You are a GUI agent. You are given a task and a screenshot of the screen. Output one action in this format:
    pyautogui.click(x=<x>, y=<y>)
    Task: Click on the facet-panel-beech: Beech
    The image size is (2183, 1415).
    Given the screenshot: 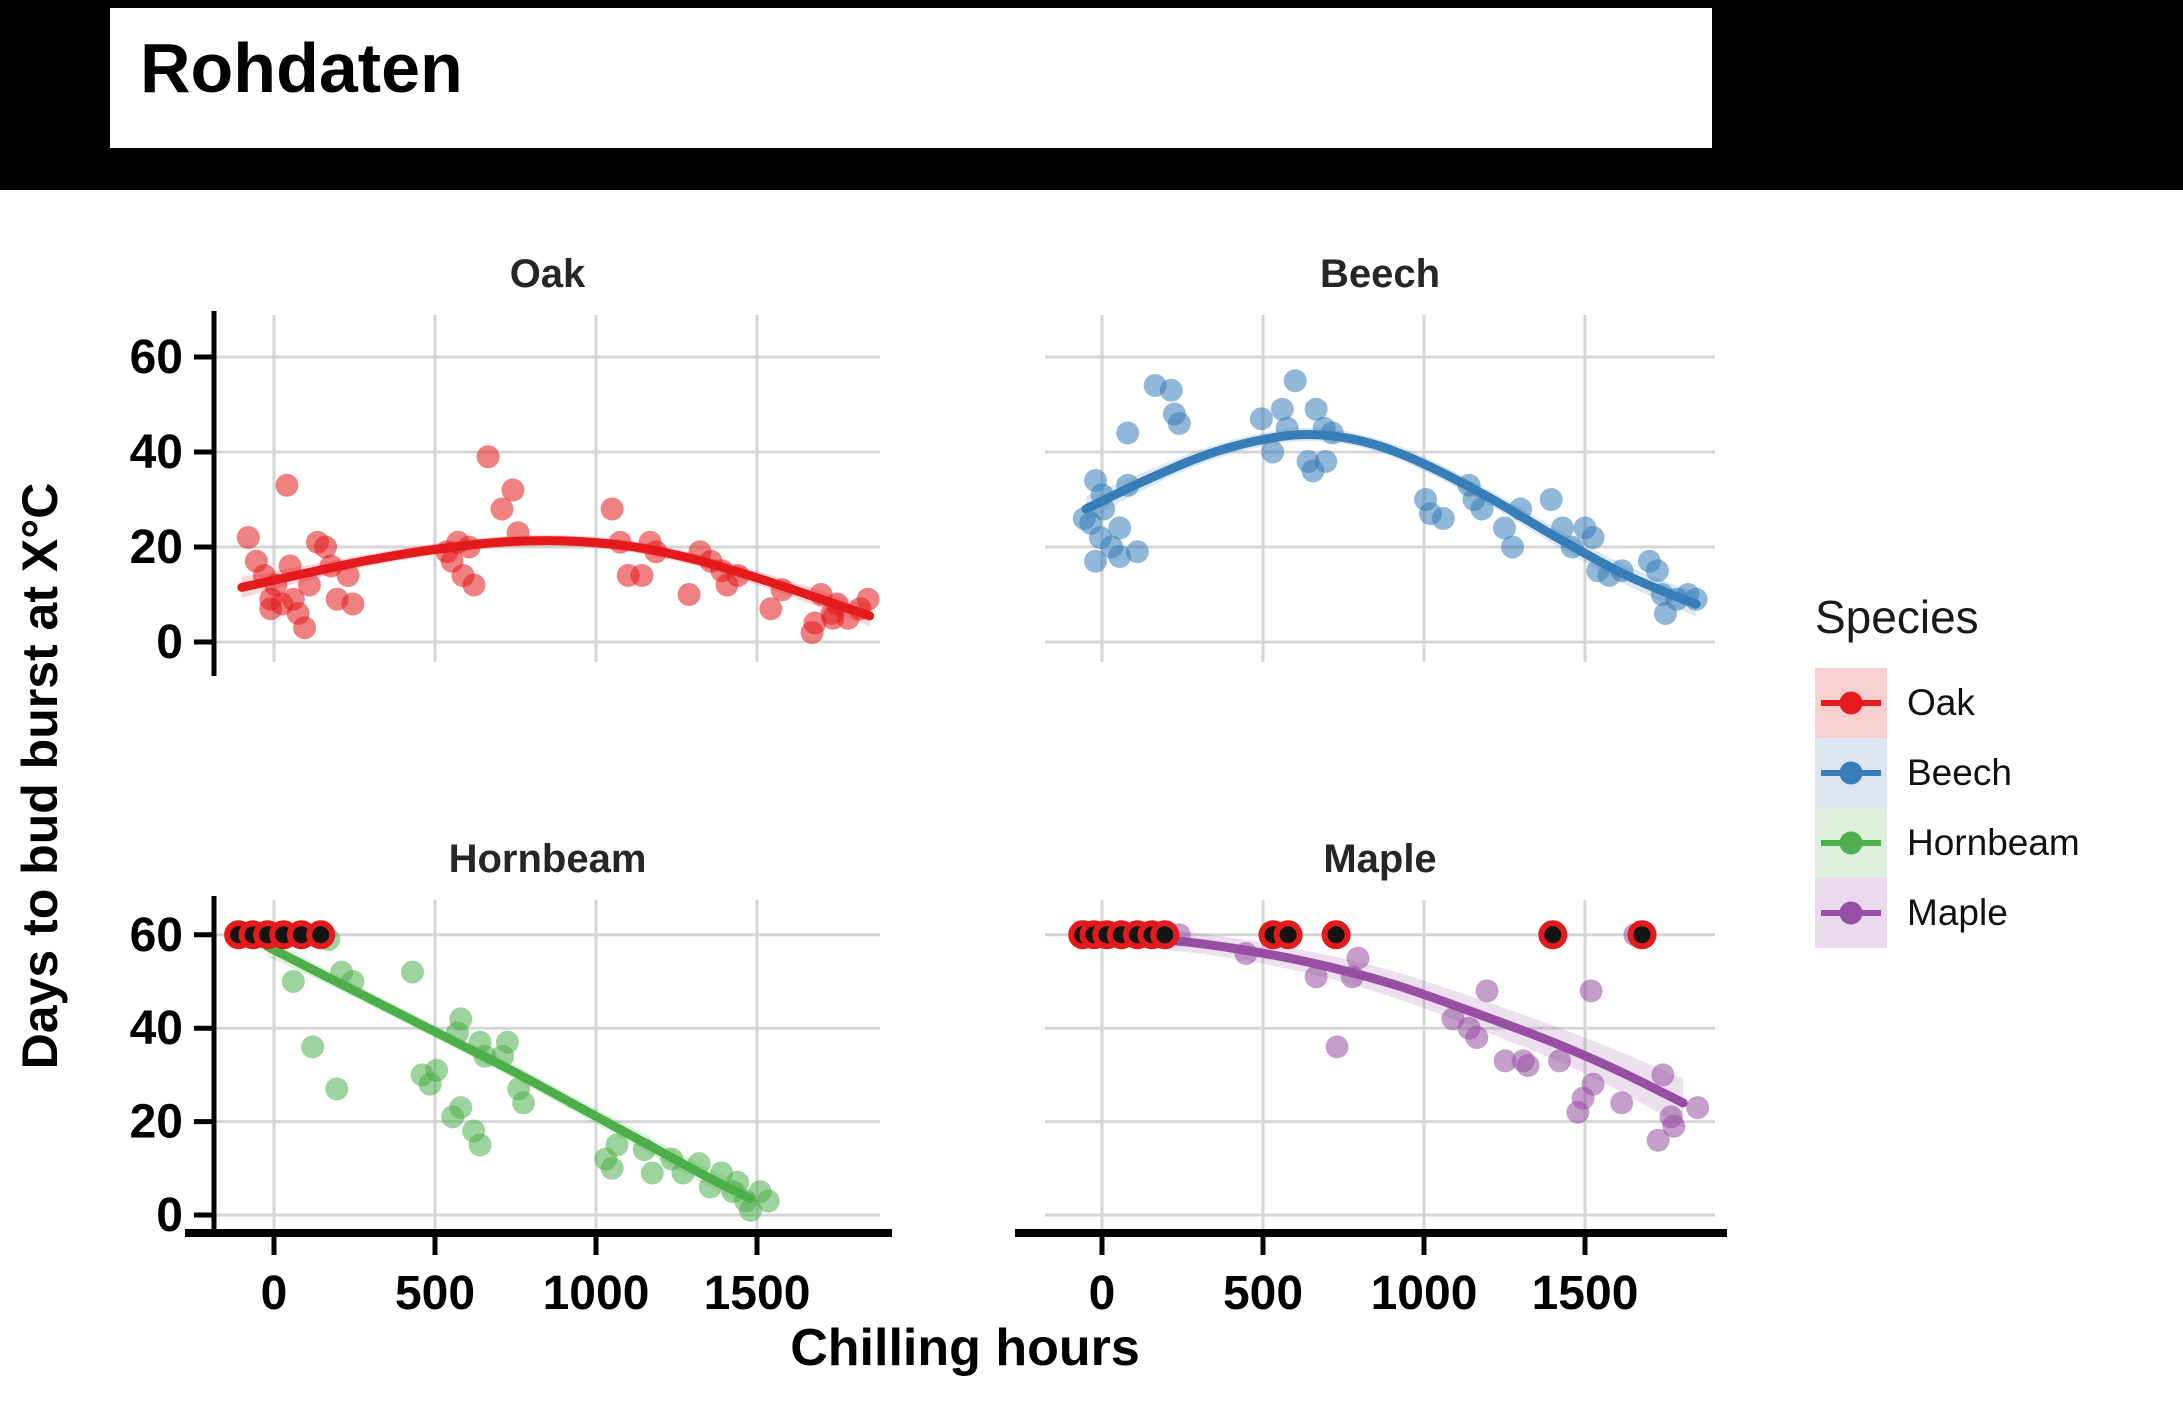 What is the action you would take?
    pyautogui.click(x=1380, y=457)
    